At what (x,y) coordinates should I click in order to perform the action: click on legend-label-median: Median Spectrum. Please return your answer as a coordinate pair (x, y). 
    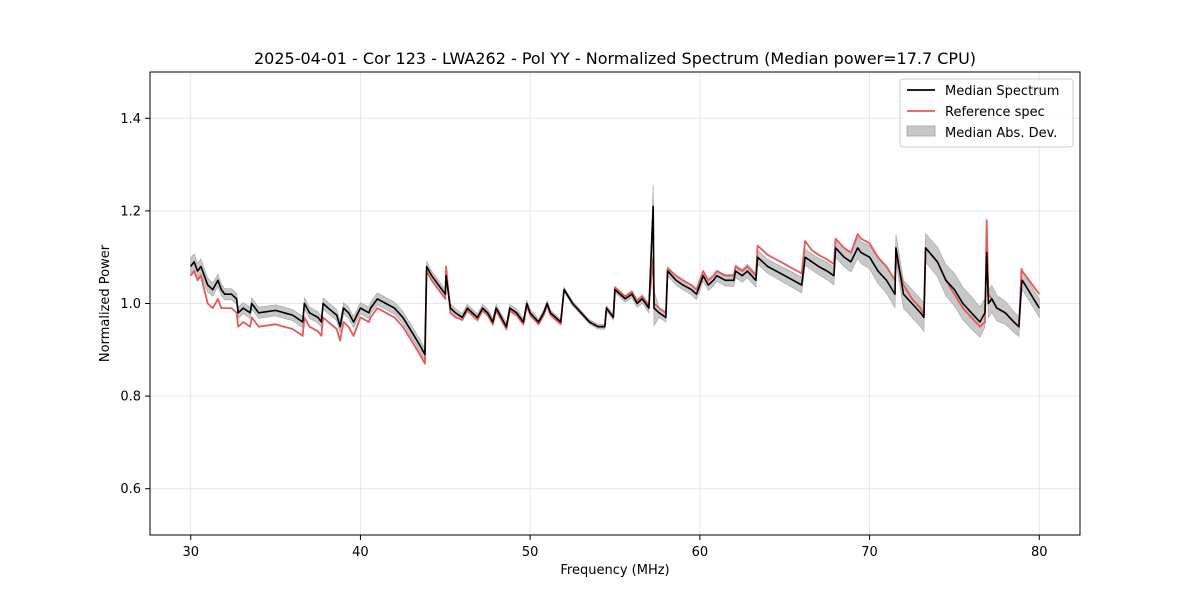
    Looking at the image, I should click on (1002, 91).